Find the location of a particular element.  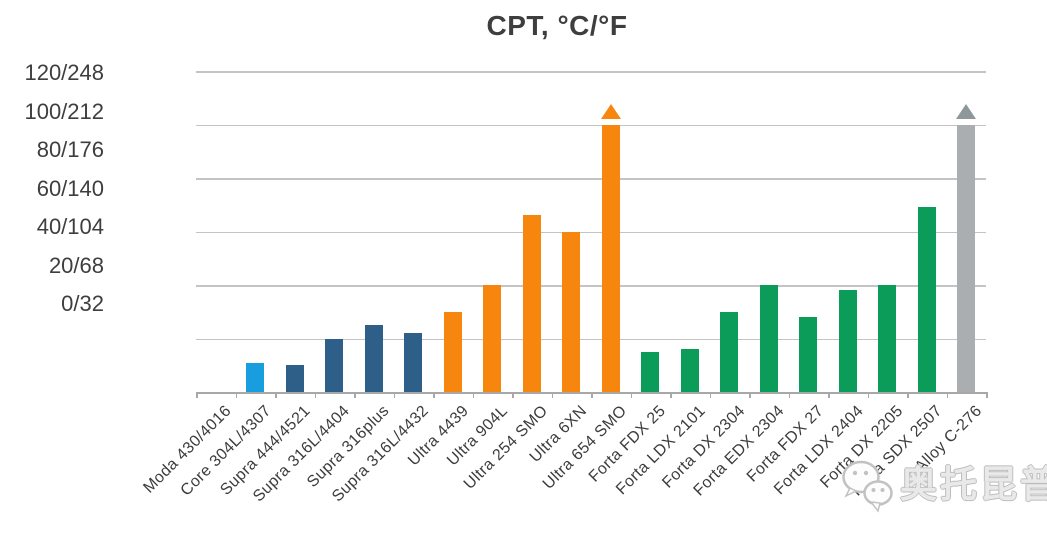

y-tick-label: 120/248 is located at coordinates (64, 72).